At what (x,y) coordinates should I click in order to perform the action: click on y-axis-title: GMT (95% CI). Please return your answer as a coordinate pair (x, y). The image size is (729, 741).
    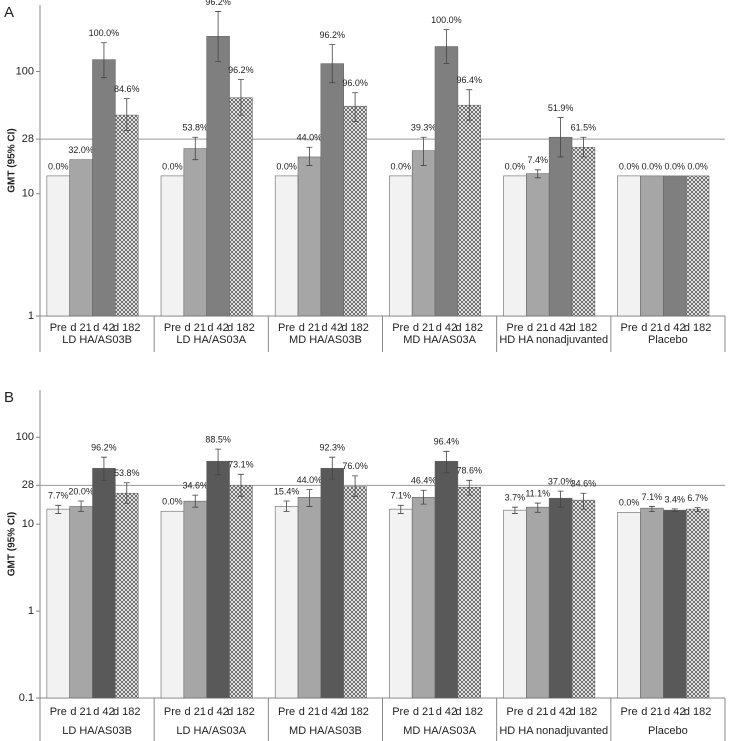
    Looking at the image, I should click on (12, 160).